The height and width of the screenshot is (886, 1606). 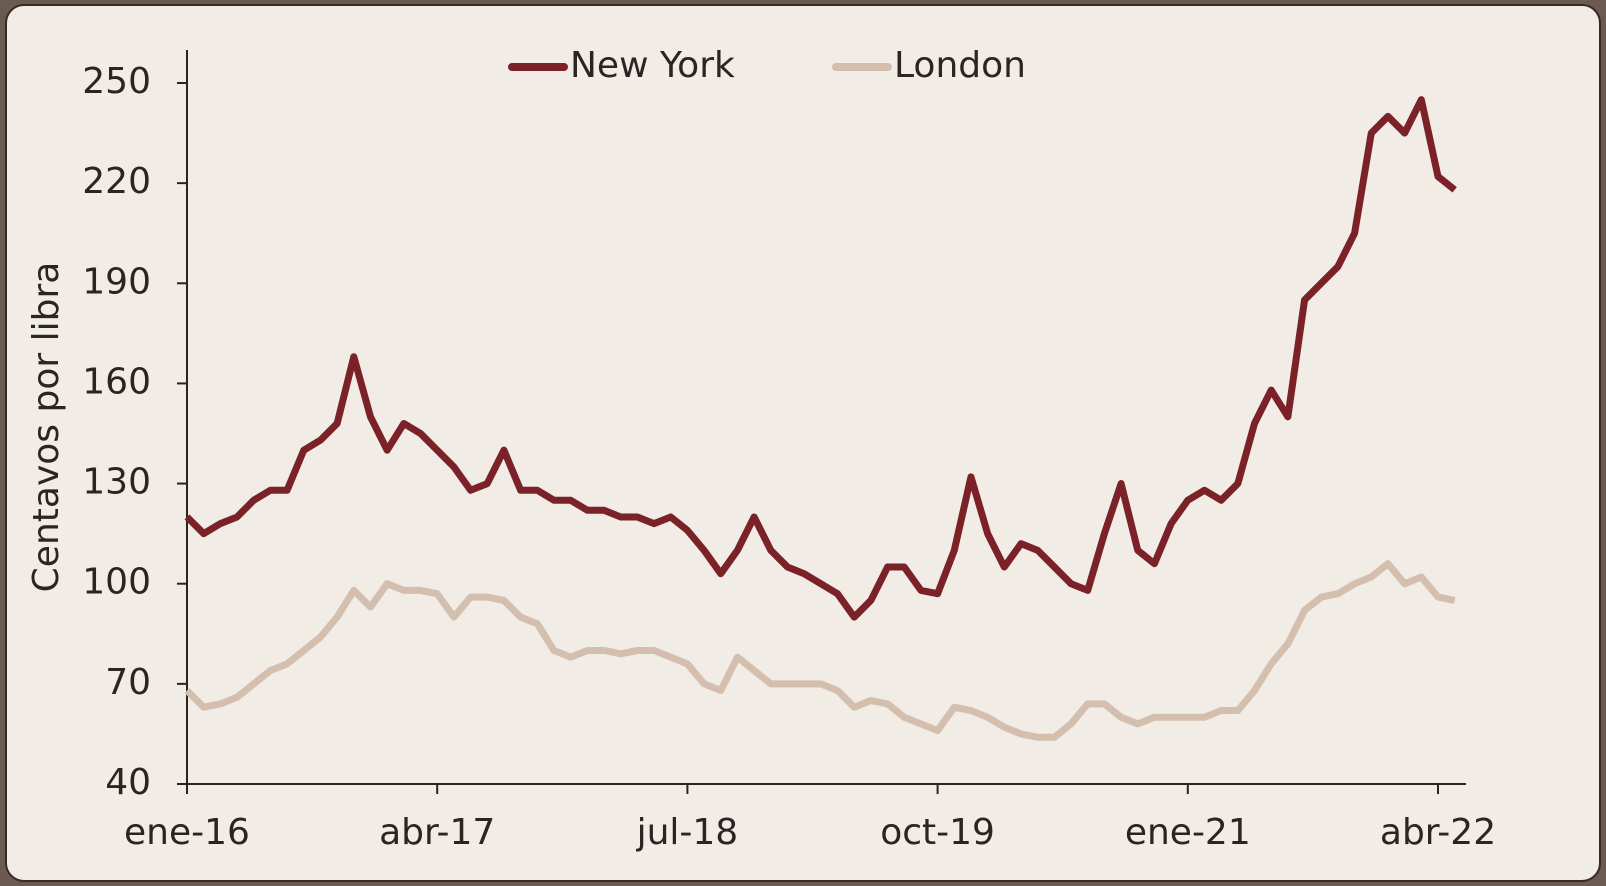 What do you see at coordinates (116, 482) in the screenshot?
I see `y-tick-label: 130` at bounding box center [116, 482].